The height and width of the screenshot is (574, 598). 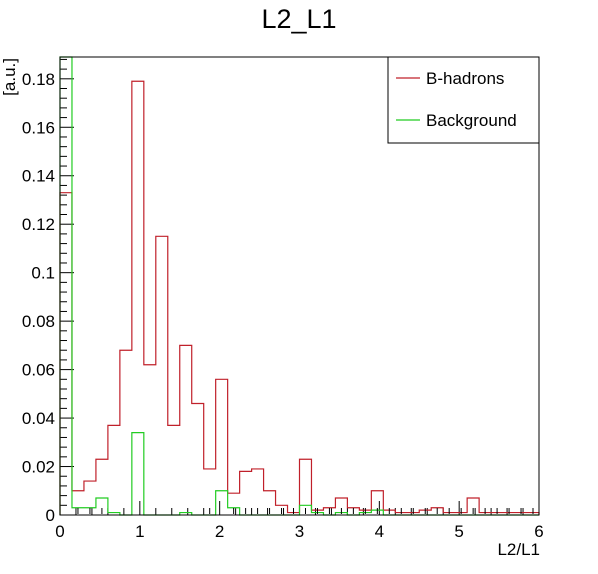 What do you see at coordinates (518, 549) in the screenshot?
I see `x-axis-label: L2/L1` at bounding box center [518, 549].